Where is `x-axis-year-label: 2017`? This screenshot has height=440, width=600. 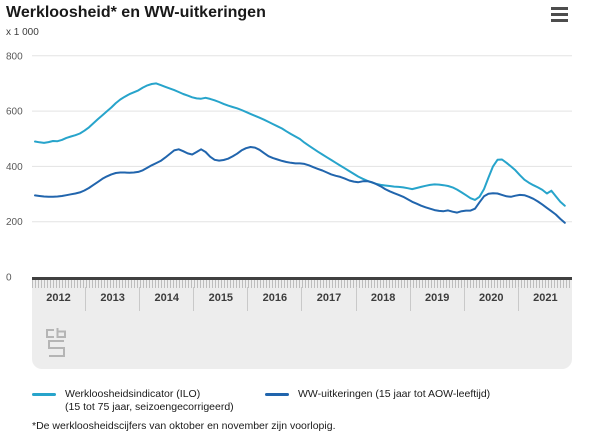
x-axis-year-label: 2017 is located at coordinates (328, 299).